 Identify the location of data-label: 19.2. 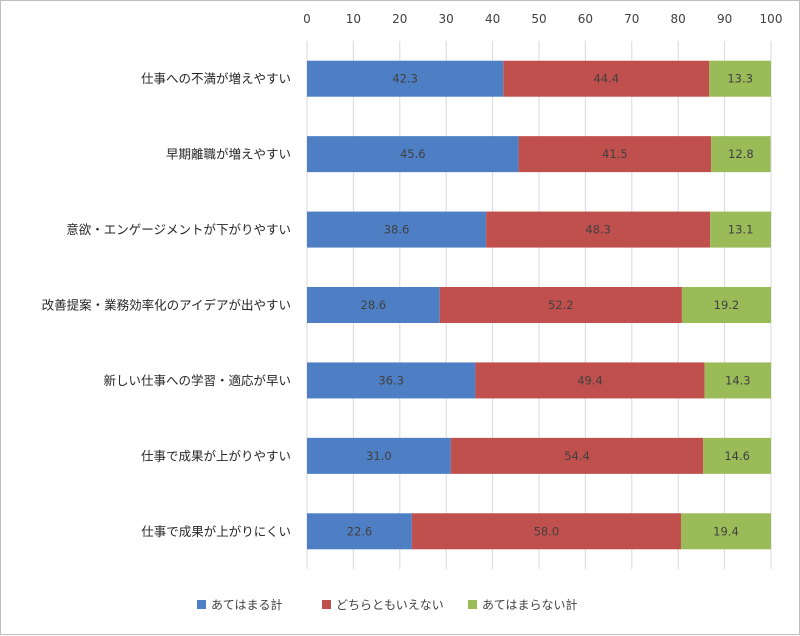
(727, 305).